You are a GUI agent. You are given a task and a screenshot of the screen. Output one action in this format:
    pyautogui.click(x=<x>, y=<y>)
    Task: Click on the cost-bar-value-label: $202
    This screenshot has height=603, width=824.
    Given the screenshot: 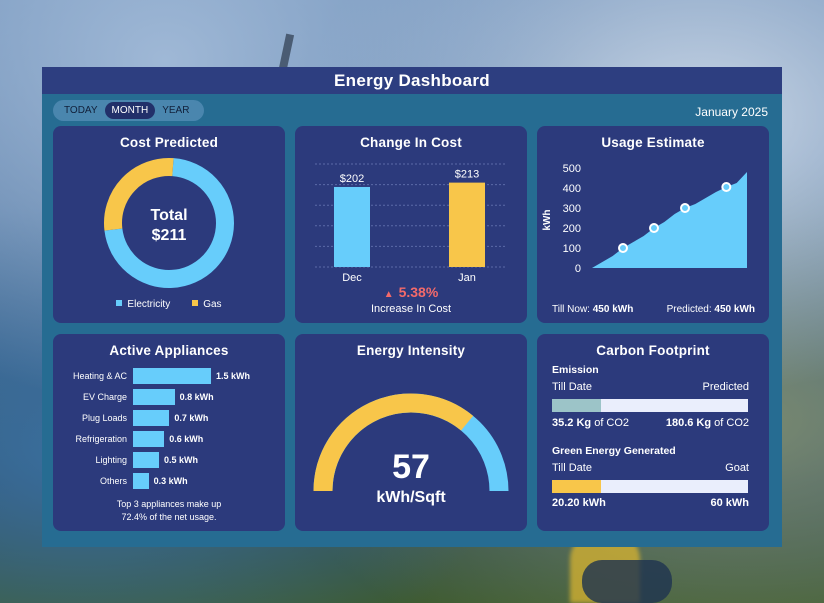 What is the action you would take?
    pyautogui.click(x=352, y=179)
    